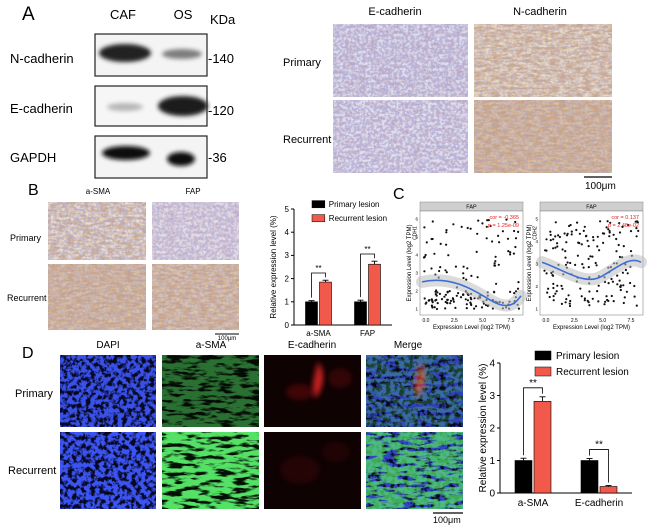 The height and width of the screenshot is (526, 650). Describe the element at coordinates (211, 345) in the screenshot. I see `if-col-a-sma: a-SMA` at that location.